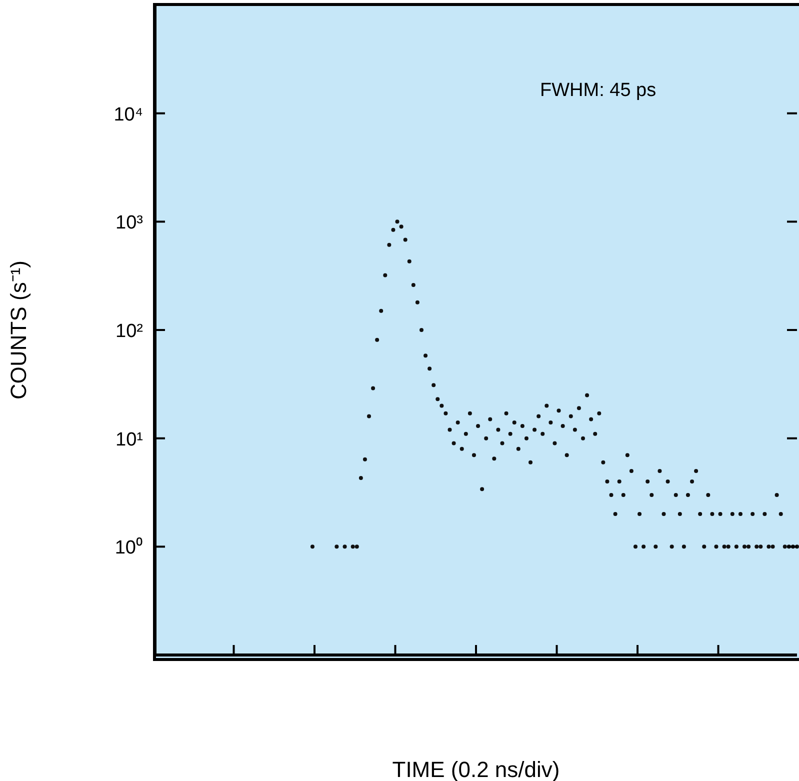  I want to click on y-tick-label: 10⁰, so click(128, 547).